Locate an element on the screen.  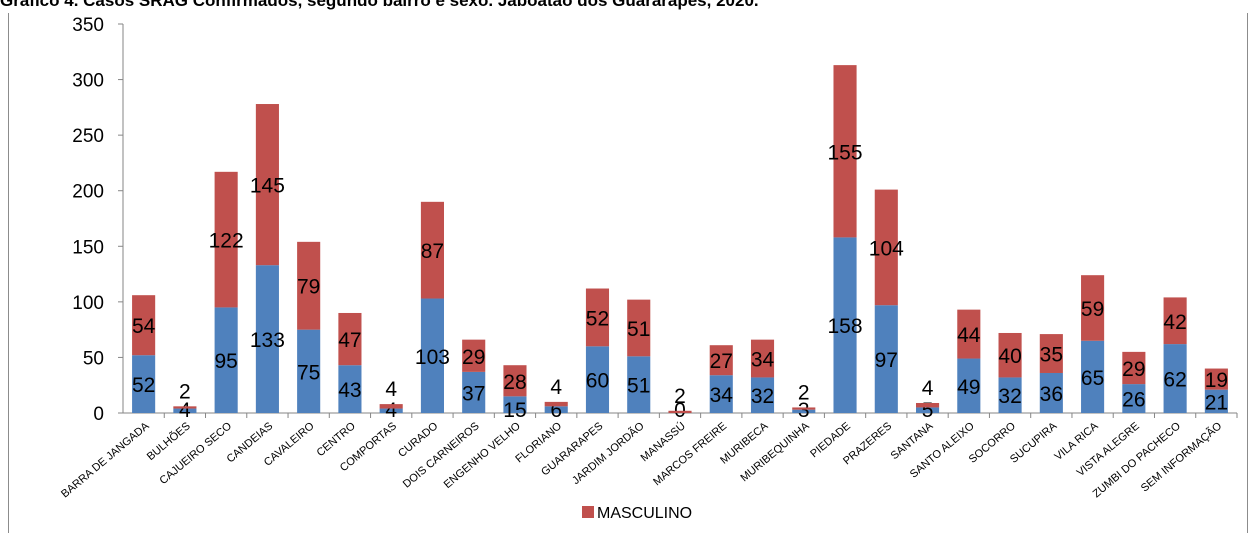
data-label: 47 is located at coordinates (349, 340).